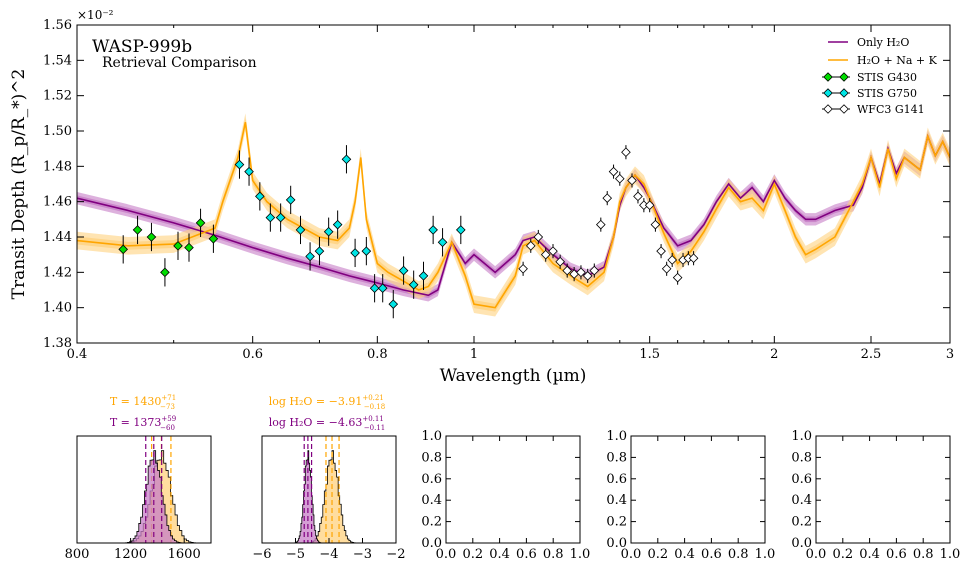  I want to click on legend-label: STIS G430, so click(887, 77).